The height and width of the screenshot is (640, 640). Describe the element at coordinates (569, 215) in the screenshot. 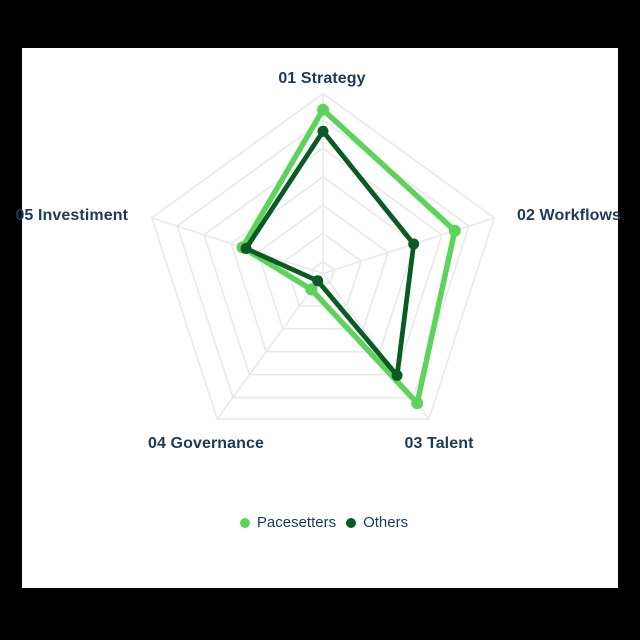

I see `axis-label-workflows: 02 Workflows` at that location.